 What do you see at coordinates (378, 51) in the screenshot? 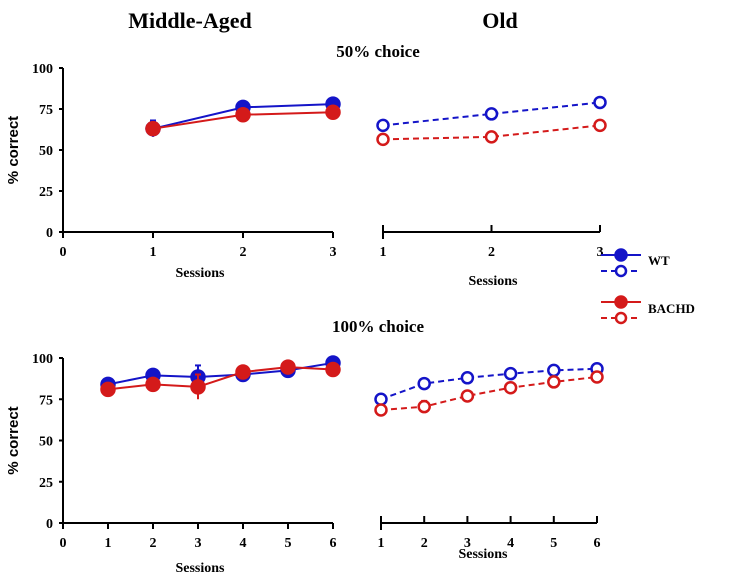
I see `row-title-50: 50% choice` at bounding box center [378, 51].